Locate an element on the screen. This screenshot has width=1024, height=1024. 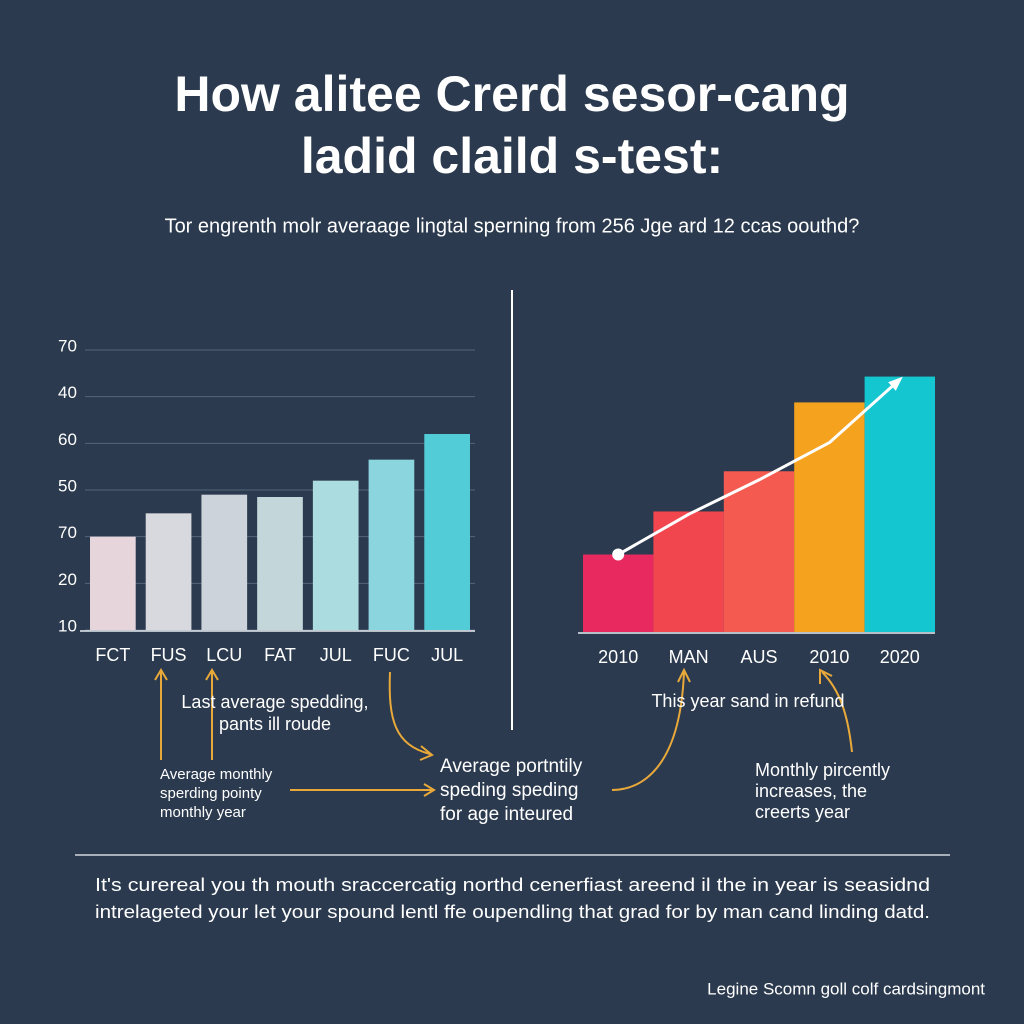
y-tick-label: 60 is located at coordinates (67, 439).